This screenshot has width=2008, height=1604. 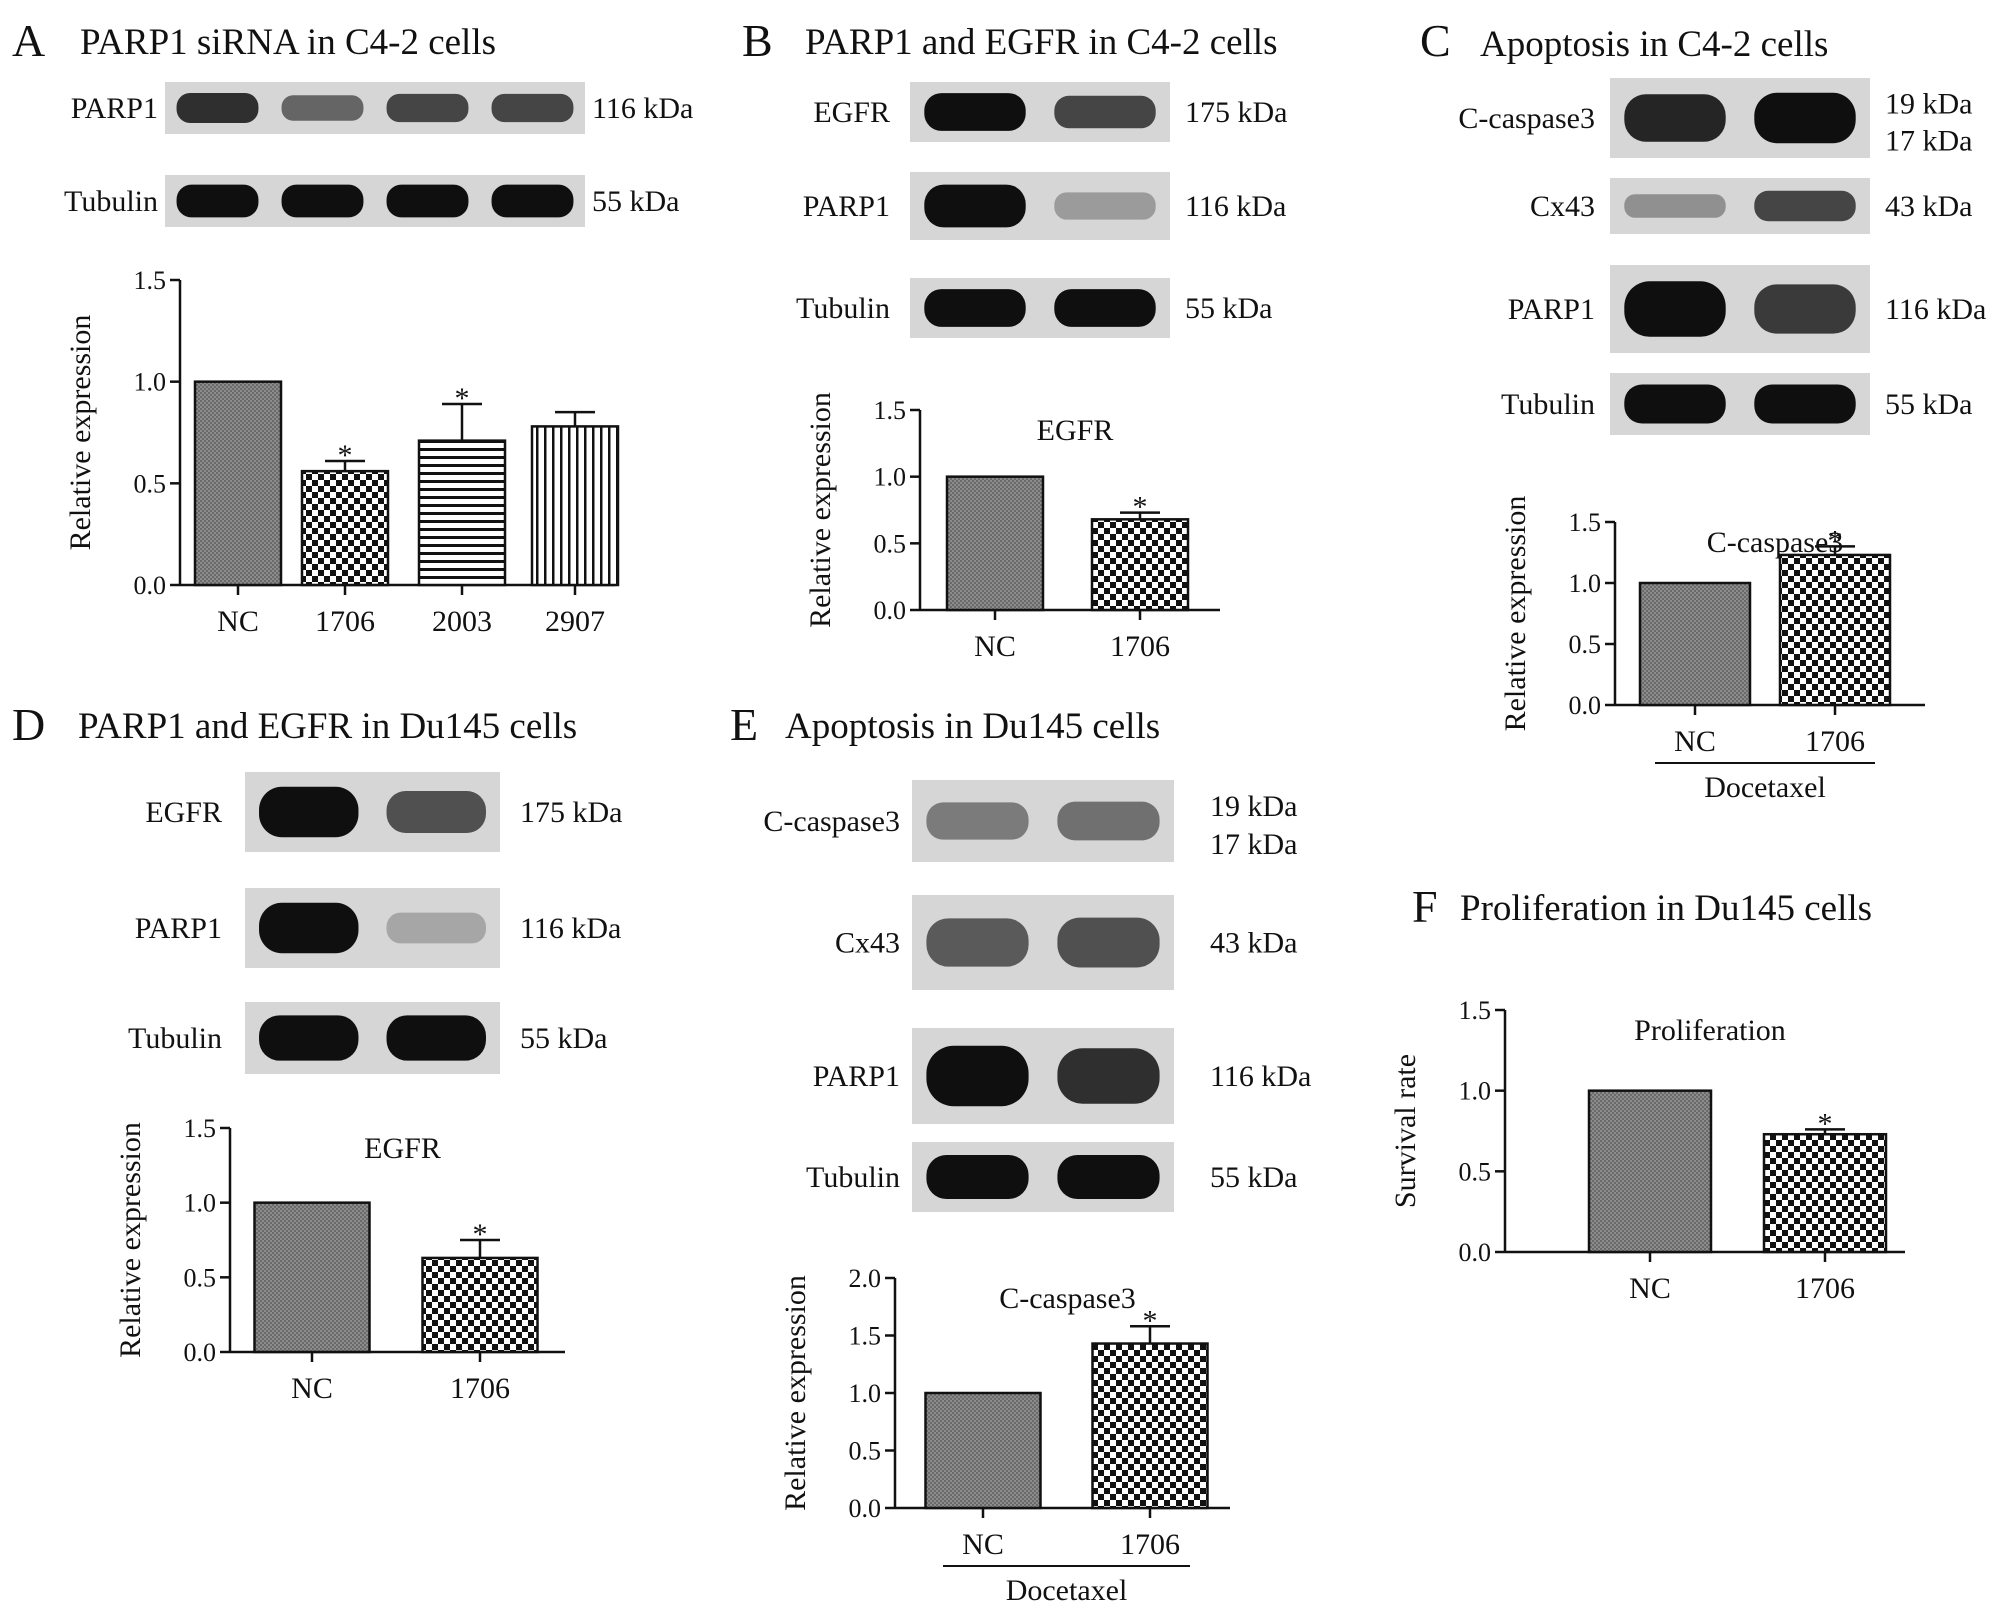 I want to click on bar-2003, so click(x=462, y=513).